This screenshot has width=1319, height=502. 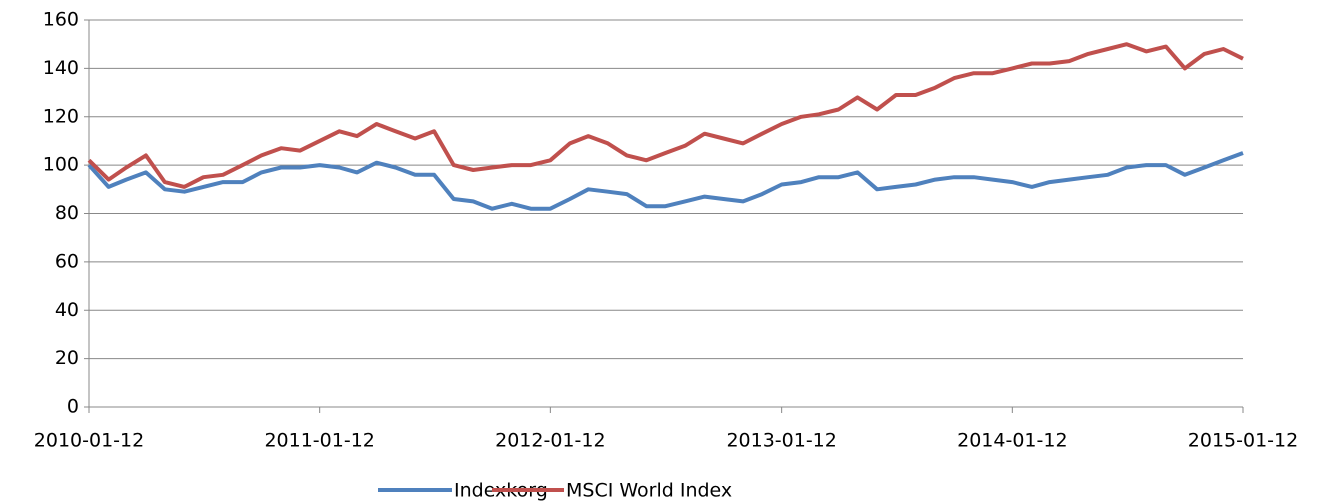 What do you see at coordinates (665, 181) in the screenshot?
I see `line-series` at bounding box center [665, 181].